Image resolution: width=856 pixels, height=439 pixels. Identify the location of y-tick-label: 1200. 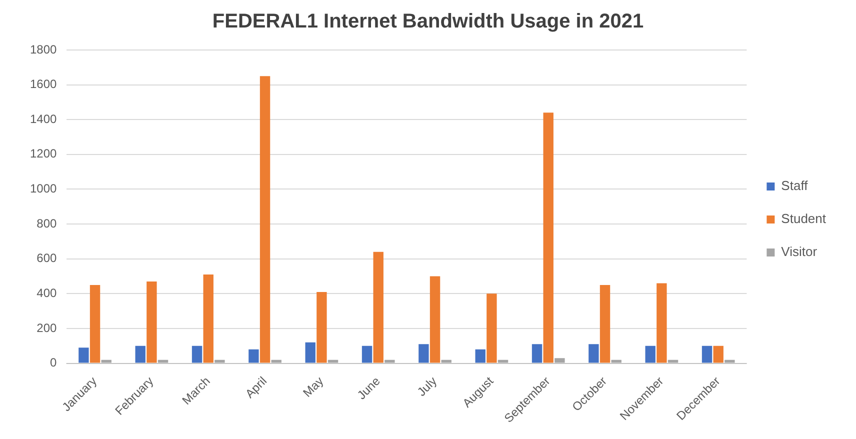
(44, 153).